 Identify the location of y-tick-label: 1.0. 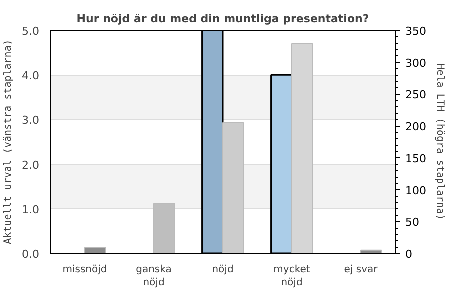
(31, 209).